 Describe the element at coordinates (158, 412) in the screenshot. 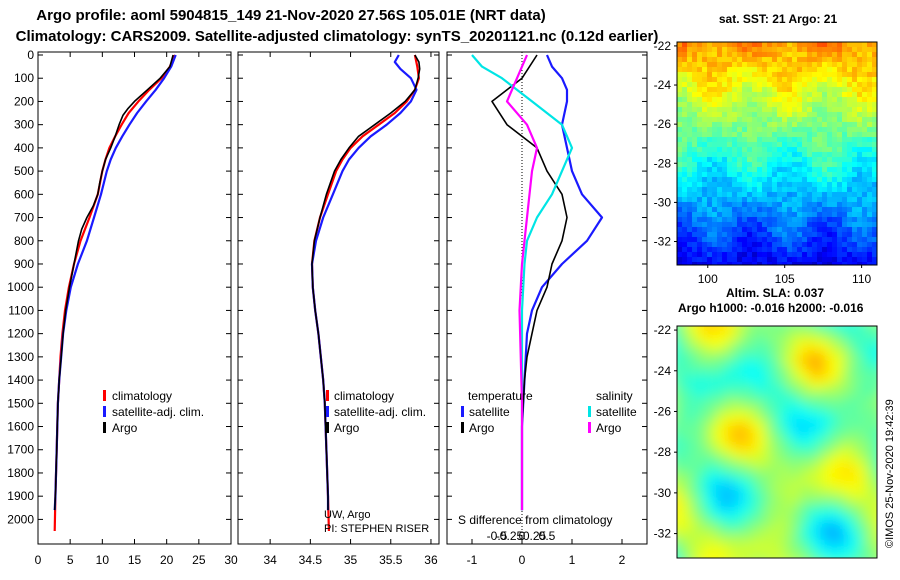

I see `legend-satellite-label: satellite-adj. clim.` at that location.